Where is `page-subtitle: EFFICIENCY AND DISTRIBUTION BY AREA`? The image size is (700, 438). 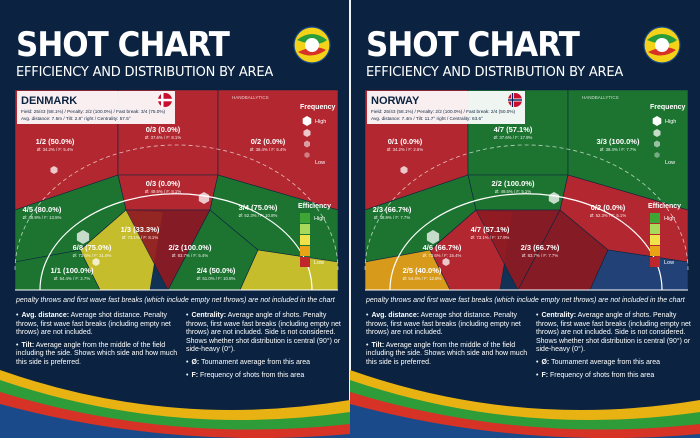
page-subtitle: EFFICIENCY AND DISTRIBUTION BY AREA is located at coordinates (145, 72).